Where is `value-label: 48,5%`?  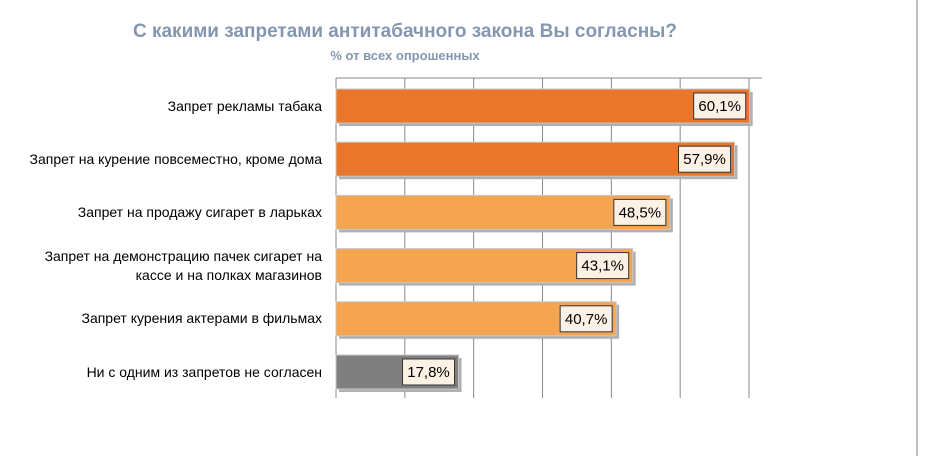
value-label: 48,5% is located at coordinates (640, 212).